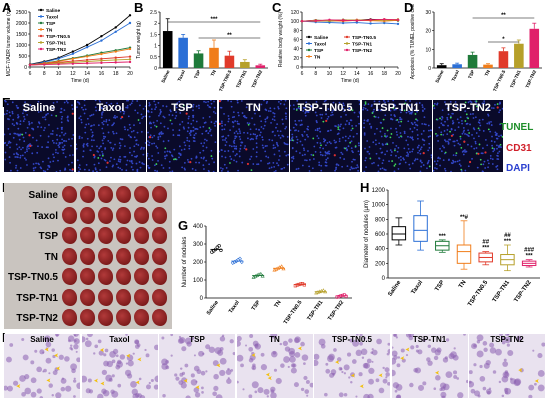 The height and width of the screenshot is (400, 546). Describe the element at coordinates (59, 74) in the screenshot. I see `x-tick-label: 10` at that location.